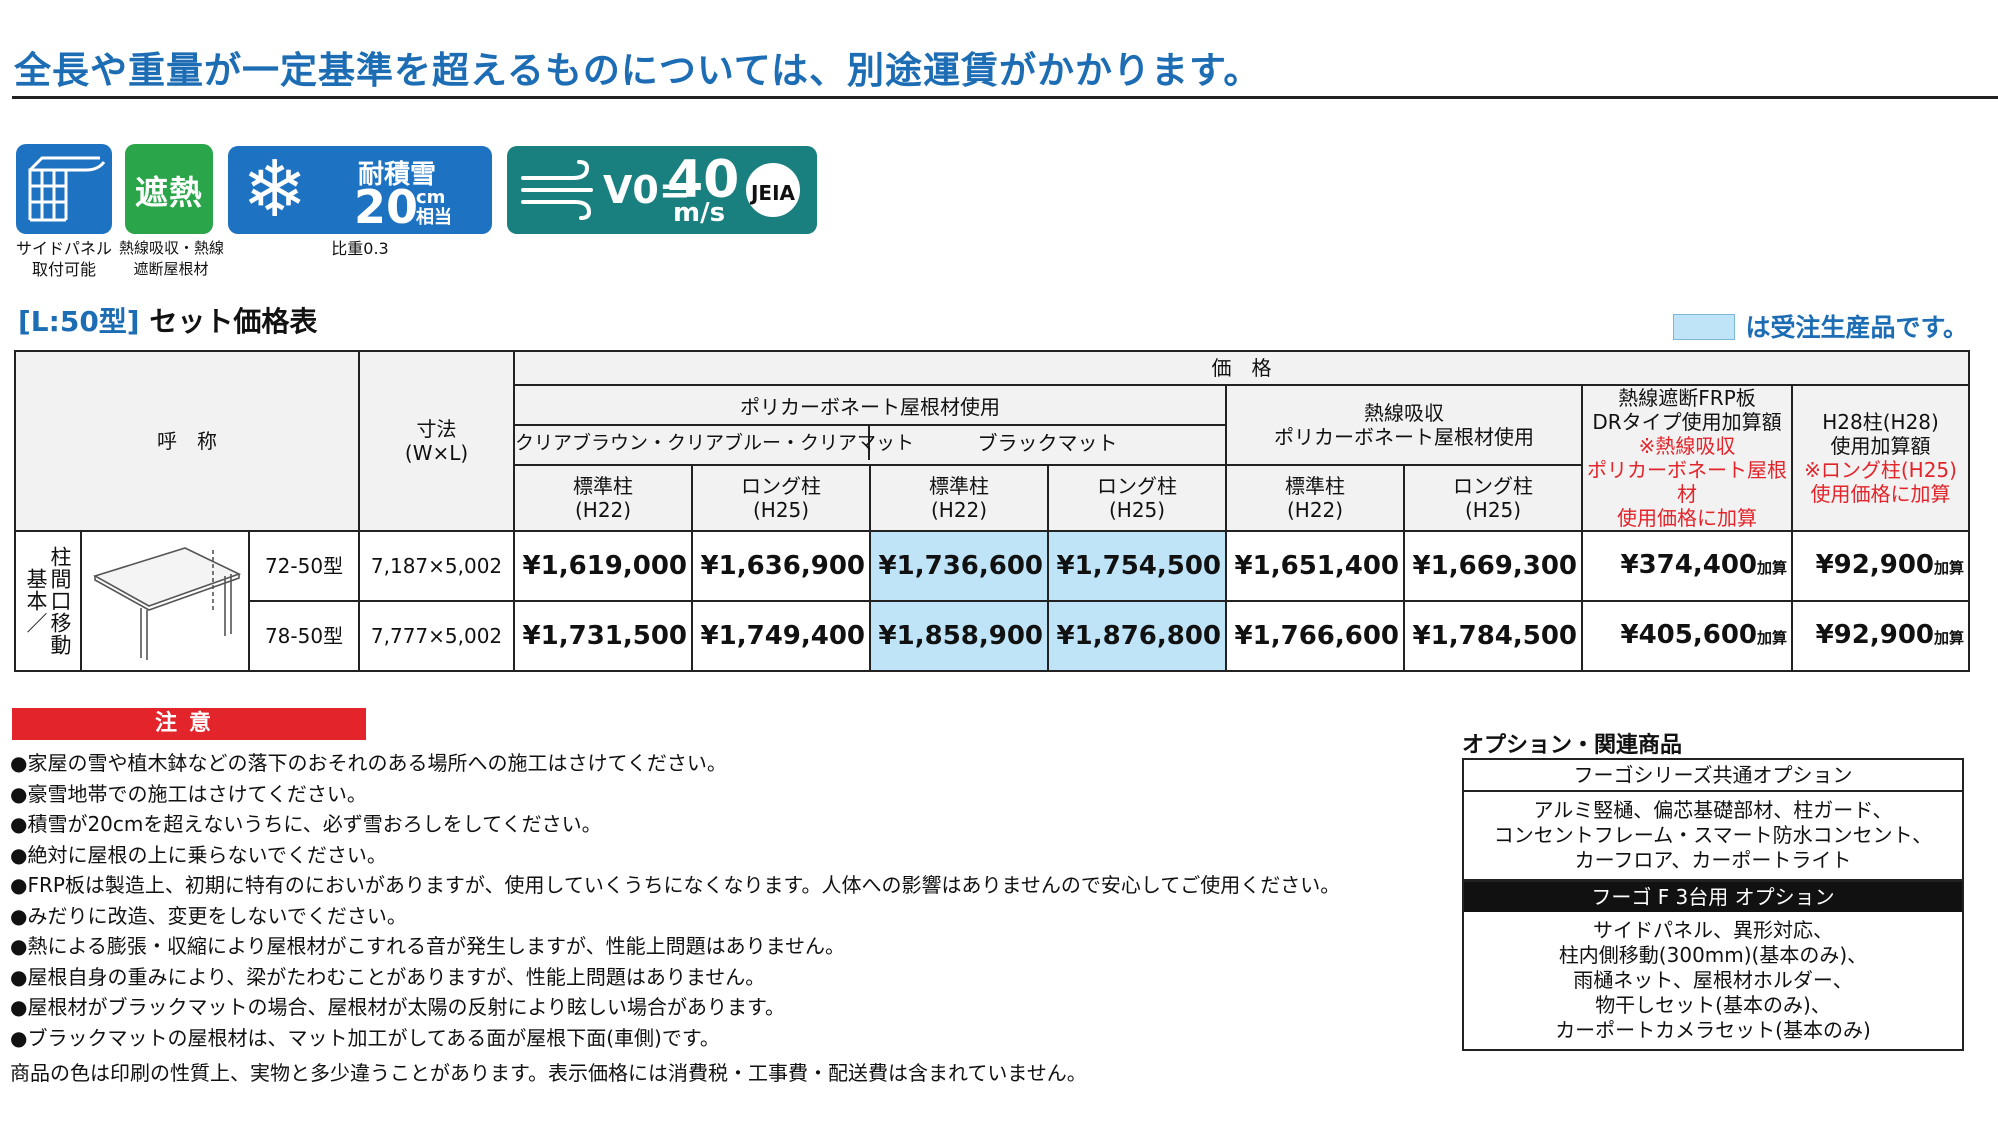 Image resolution: width=1998 pixels, height=1139 pixels. I want to click on jeia-logo: JEIA, so click(773, 190).